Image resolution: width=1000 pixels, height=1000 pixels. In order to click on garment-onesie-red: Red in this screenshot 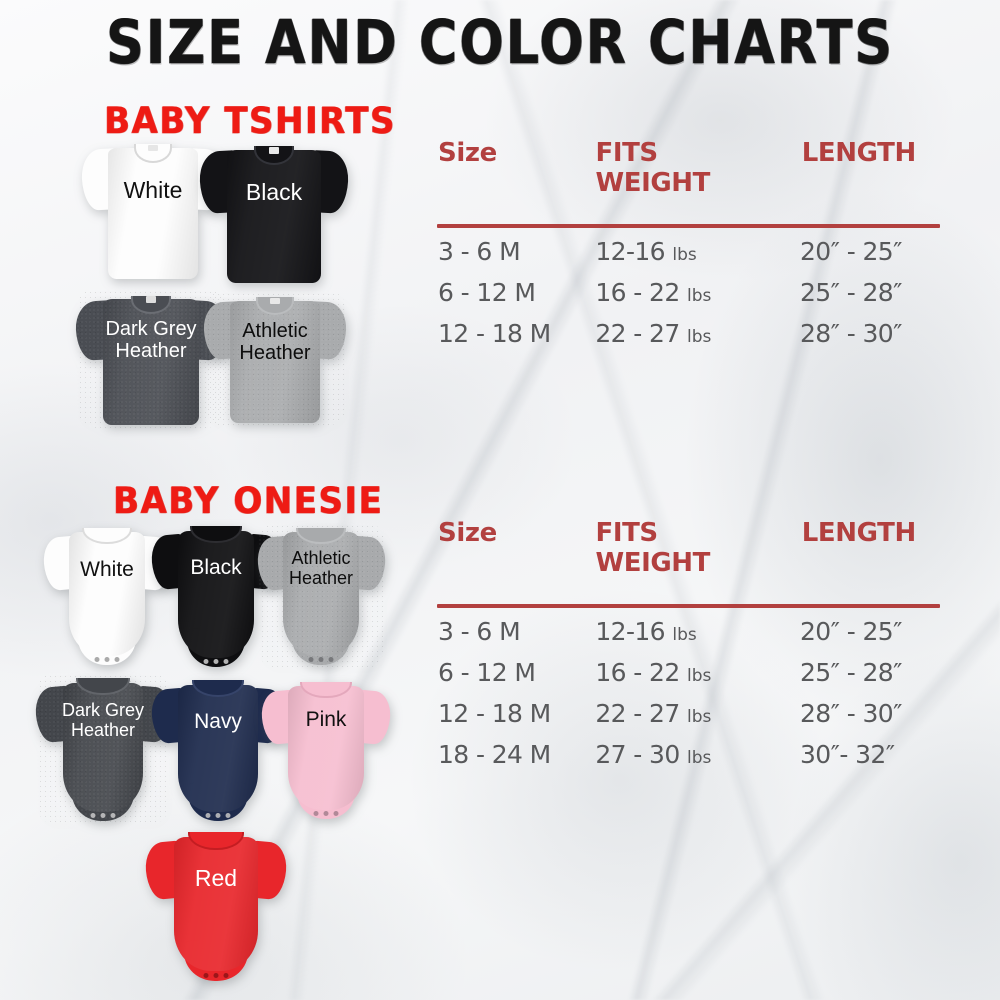, I will do `click(216, 905)`.